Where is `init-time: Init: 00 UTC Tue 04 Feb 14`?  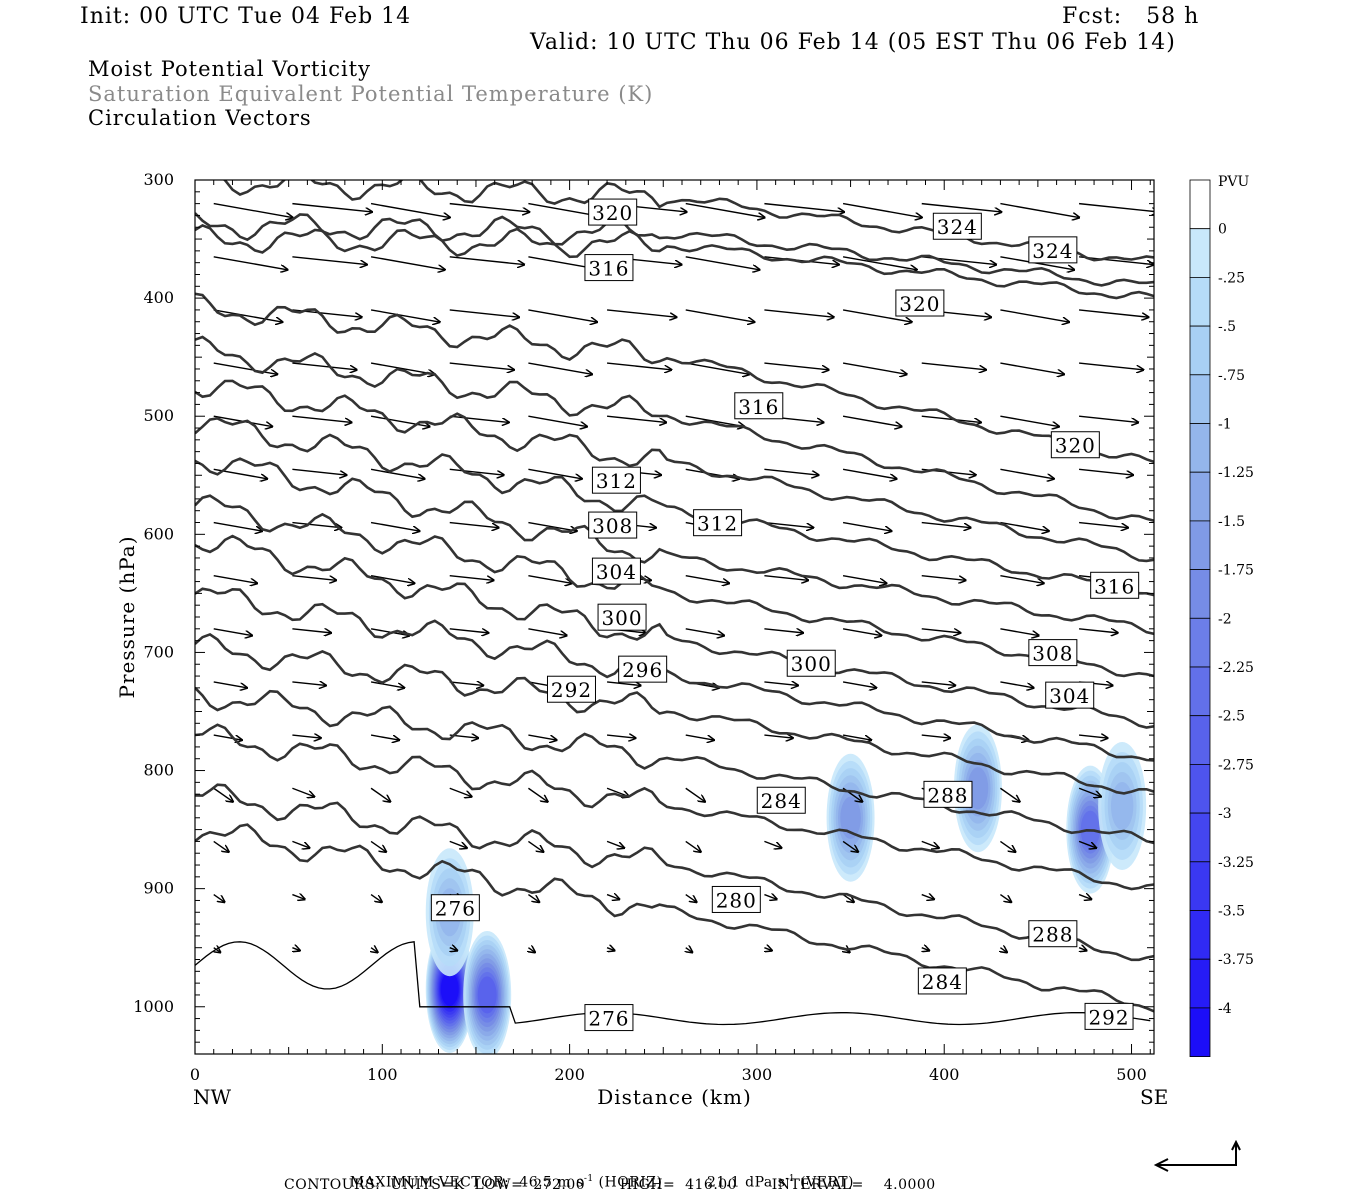 init-time: Init: 00 UTC Tue 04 Feb 14 is located at coordinates (246, 16).